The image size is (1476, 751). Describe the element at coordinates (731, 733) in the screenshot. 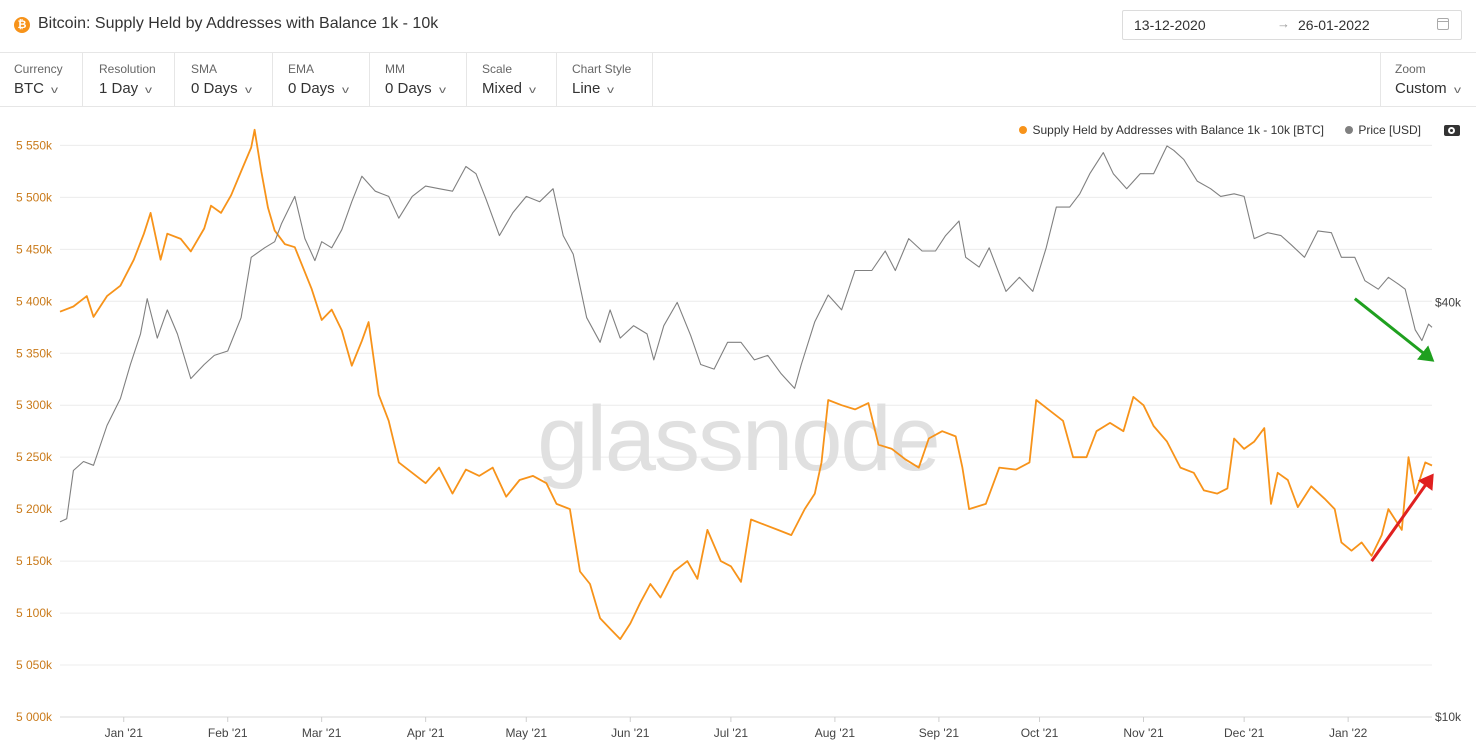

I see `x-tick-label: Jul '21` at that location.